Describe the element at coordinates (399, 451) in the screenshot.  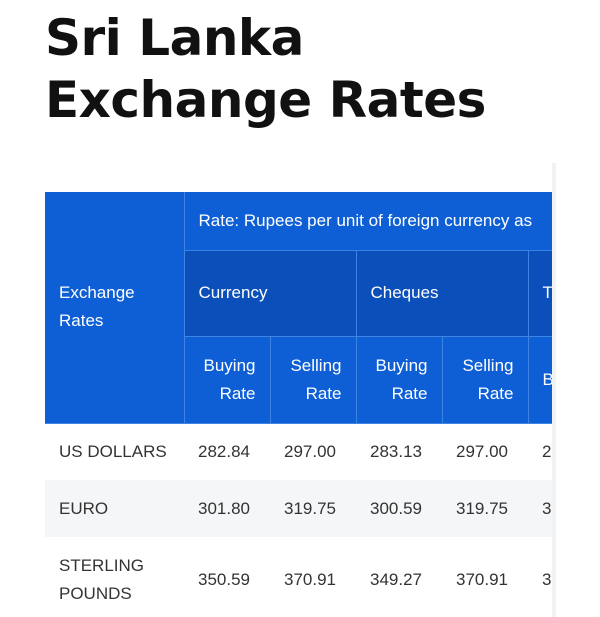
I see `cheques-buying-rate: 283.13` at that location.